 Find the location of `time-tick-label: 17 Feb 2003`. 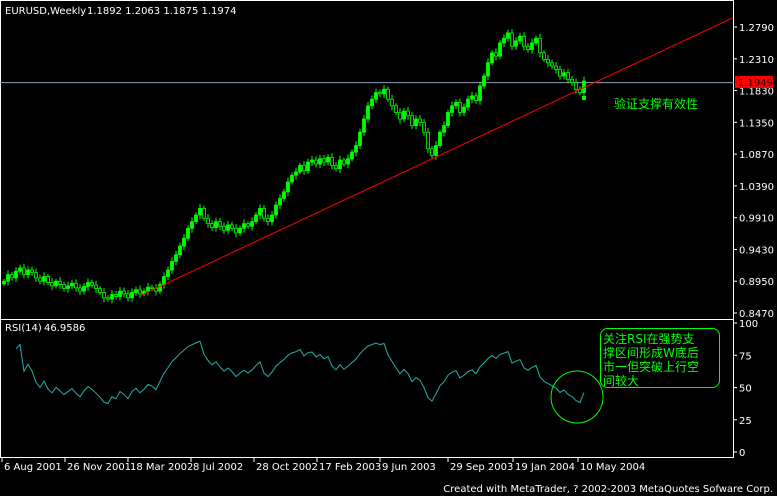

time-tick-label: 17 Feb 2003 is located at coordinates (350, 467).